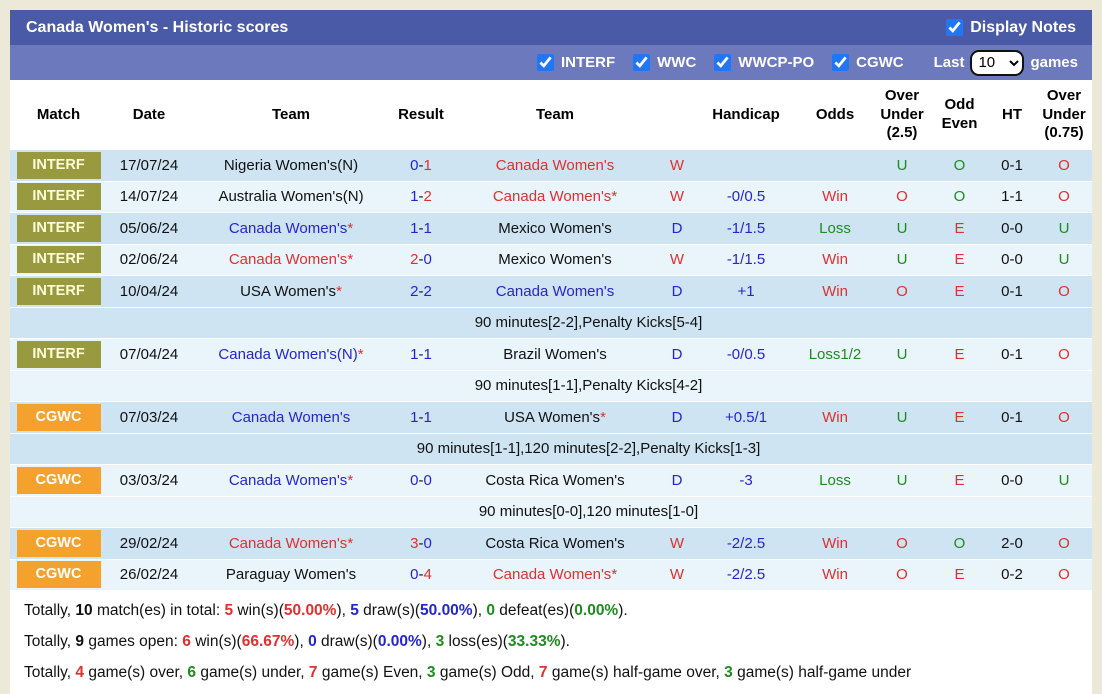 Image resolution: width=1102 pixels, height=694 pixels. I want to click on date-cell: 05/06/24, so click(149, 228).